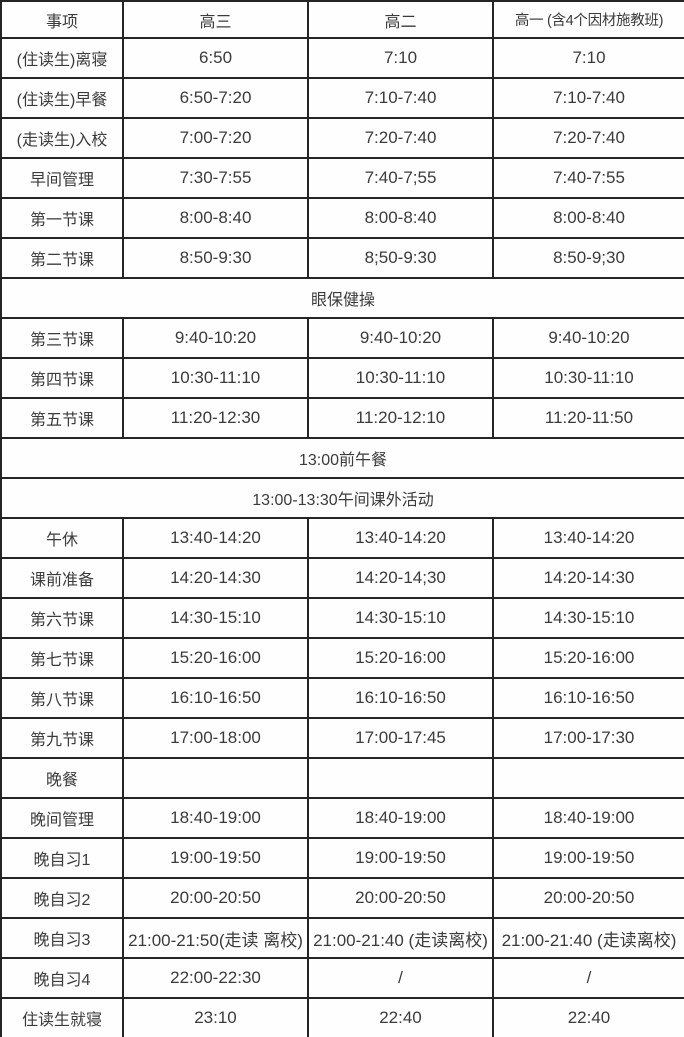 The height and width of the screenshot is (1037, 684). I want to click on row-label-cell: 晚自习1, so click(62, 858).